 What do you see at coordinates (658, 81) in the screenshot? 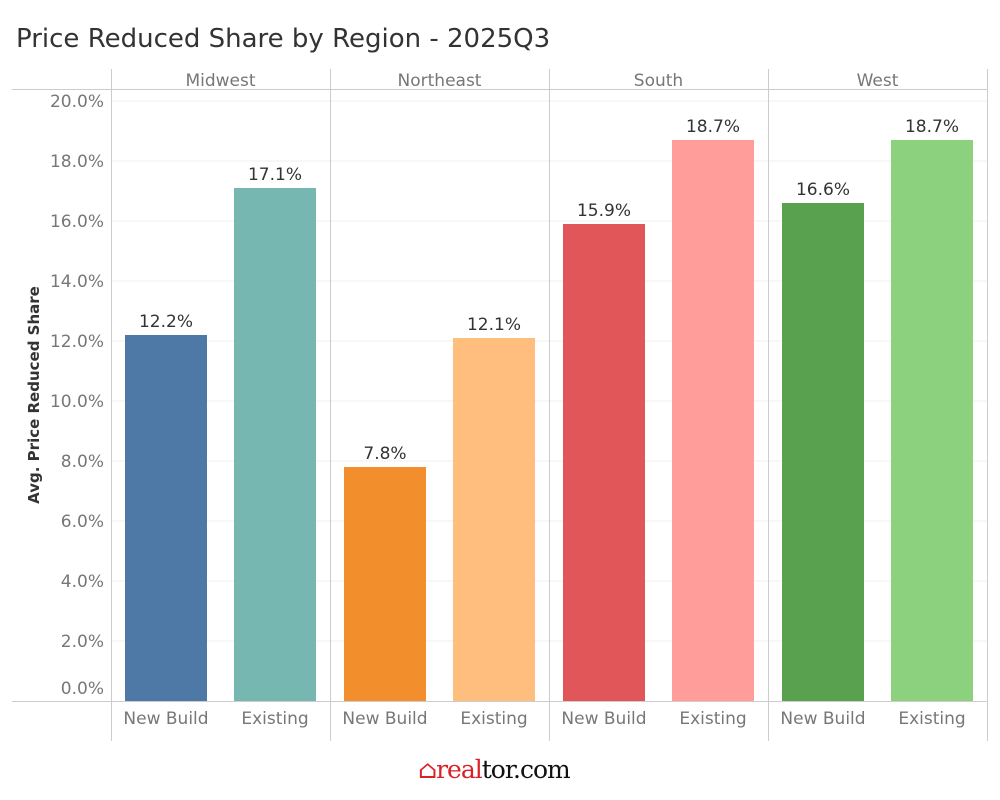
I see `panel-header-south: South` at bounding box center [658, 81].